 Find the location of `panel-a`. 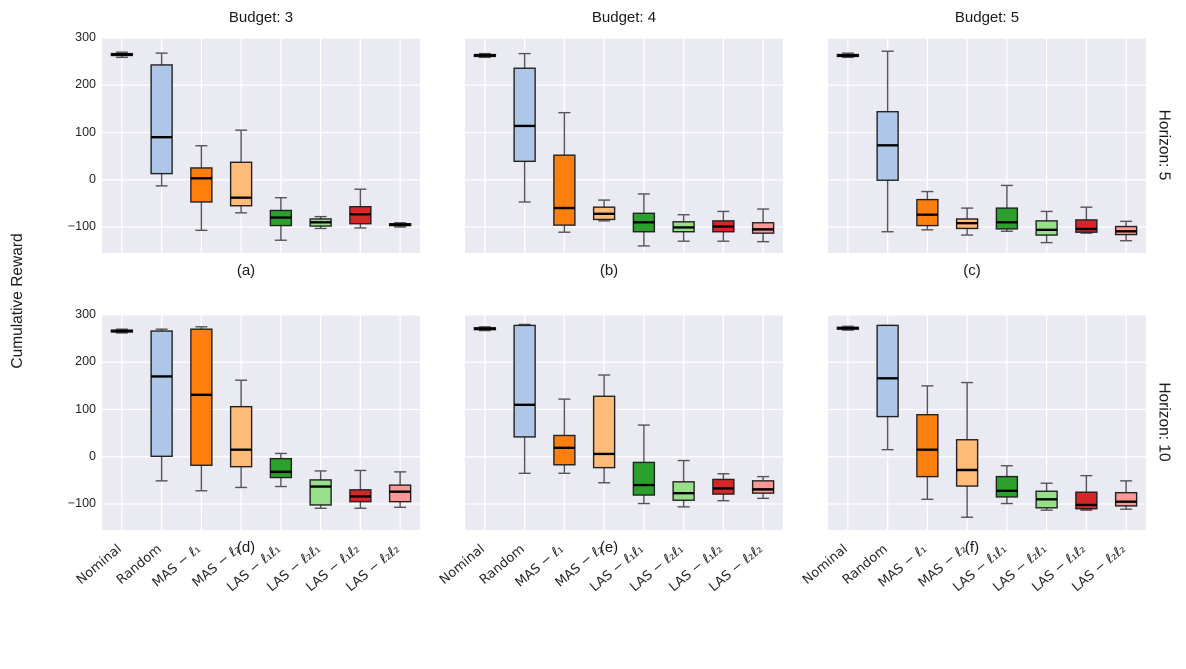

panel-a is located at coordinates (261, 145).